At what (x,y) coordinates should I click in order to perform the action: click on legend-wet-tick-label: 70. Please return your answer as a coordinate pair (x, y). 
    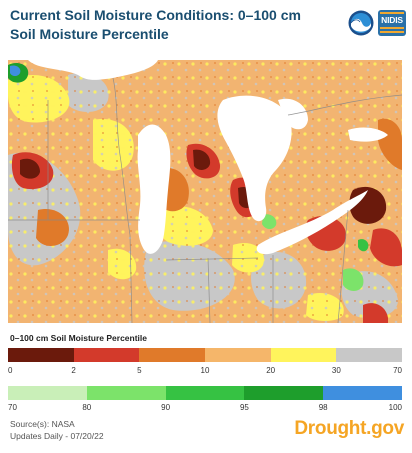
    Looking at the image, I should click on (12, 407).